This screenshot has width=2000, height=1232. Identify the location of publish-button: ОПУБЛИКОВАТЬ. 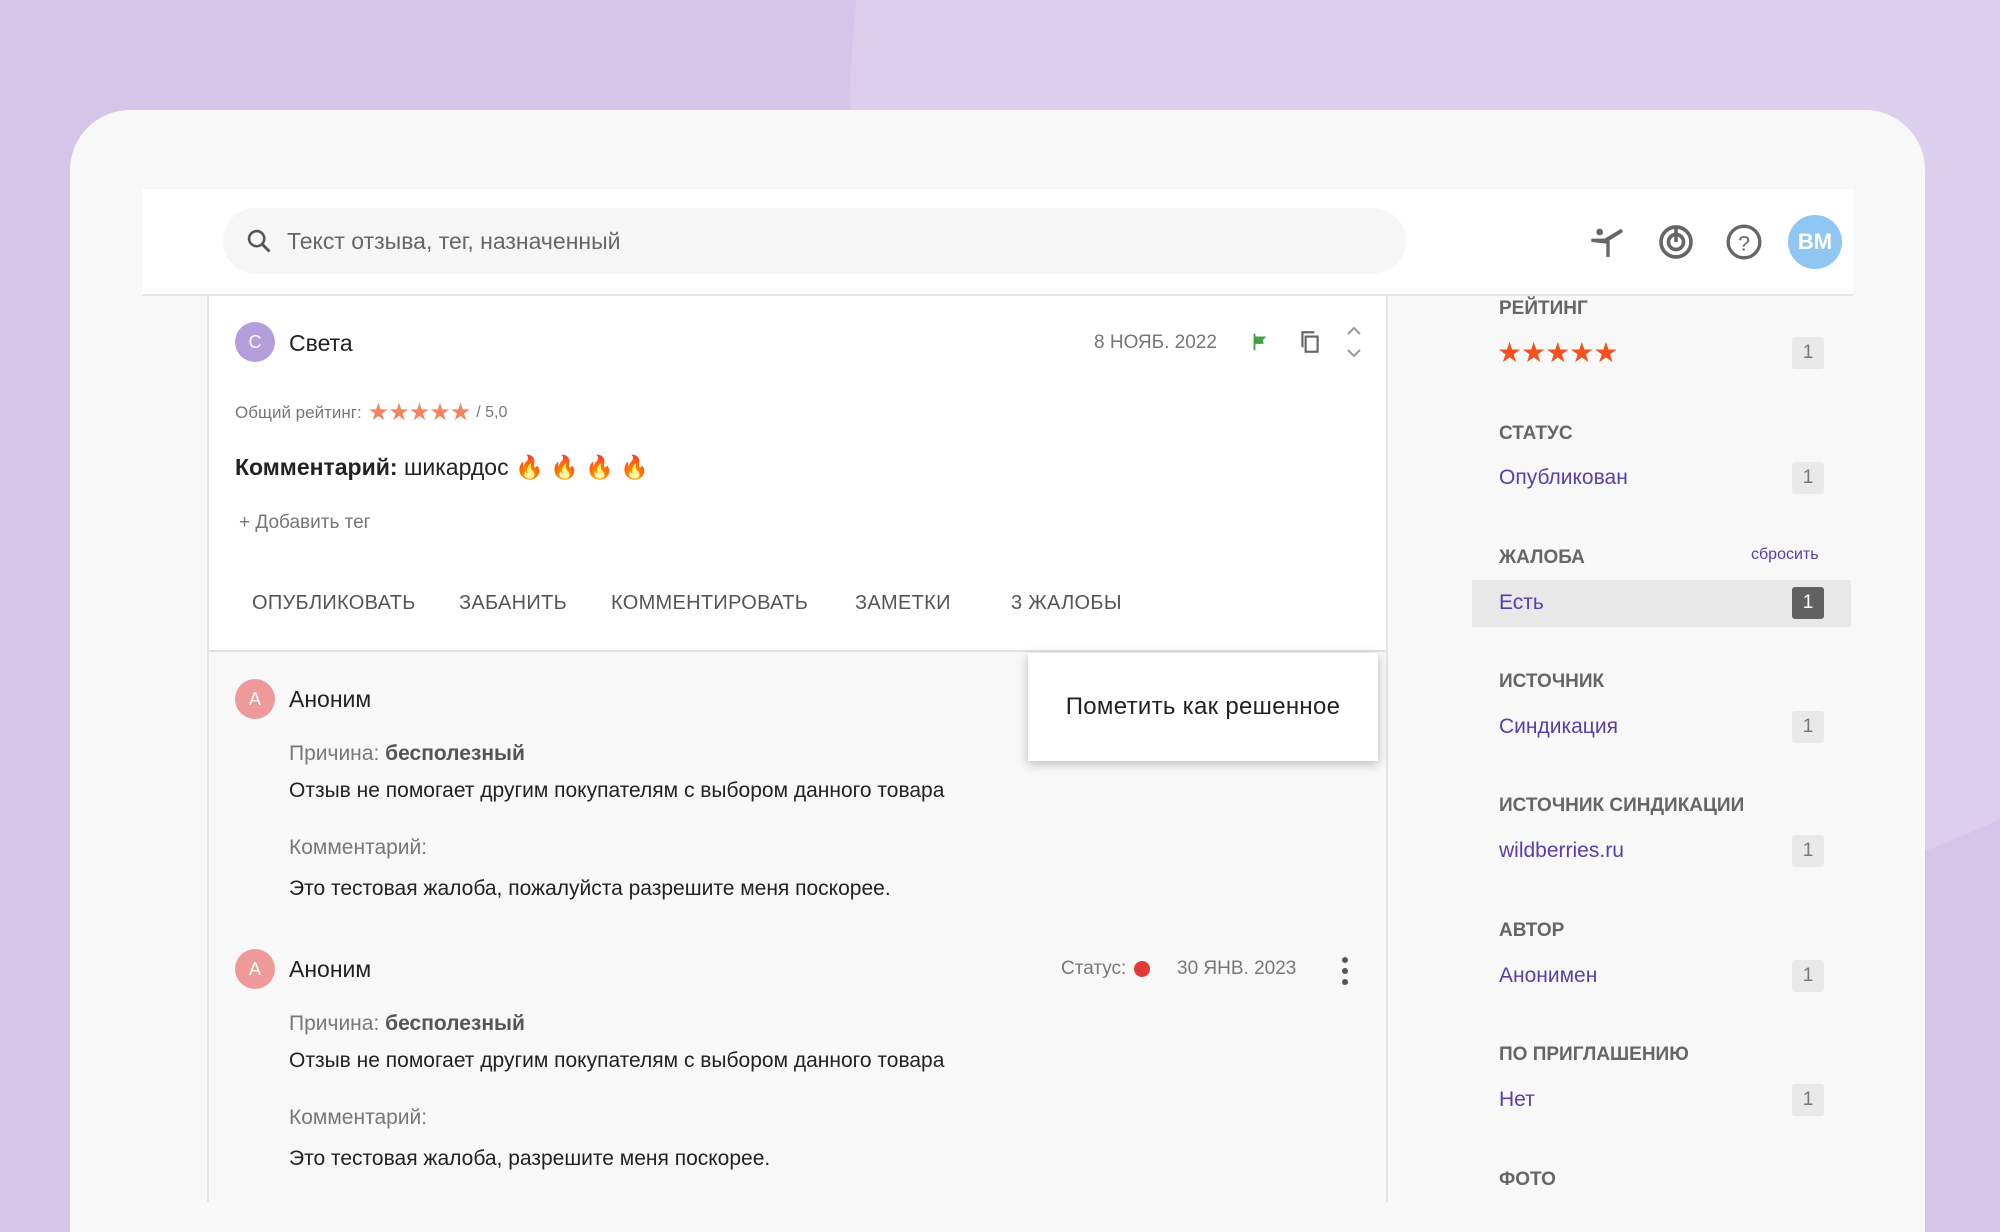
(334, 603).